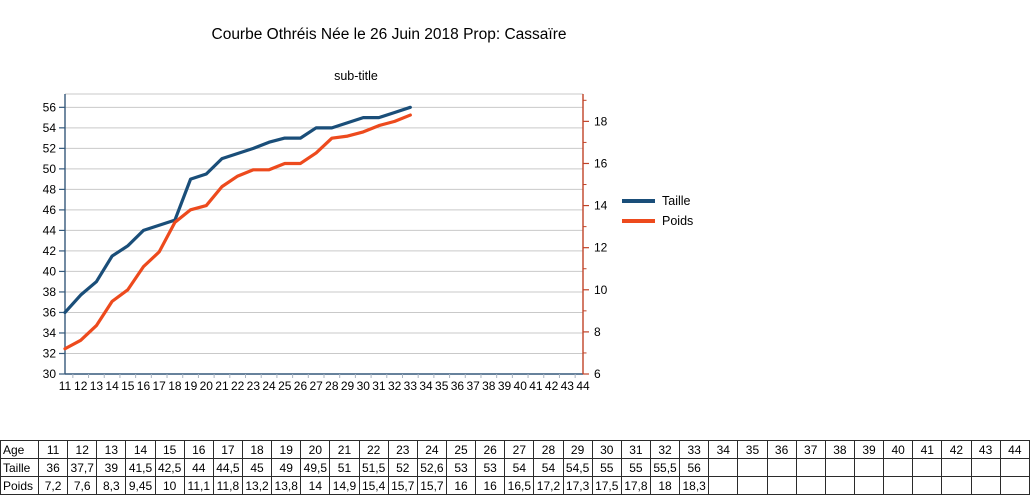 The height and width of the screenshot is (496, 1030). What do you see at coordinates (286, 449) in the screenshot?
I see `cell-age-19: 19` at bounding box center [286, 449].